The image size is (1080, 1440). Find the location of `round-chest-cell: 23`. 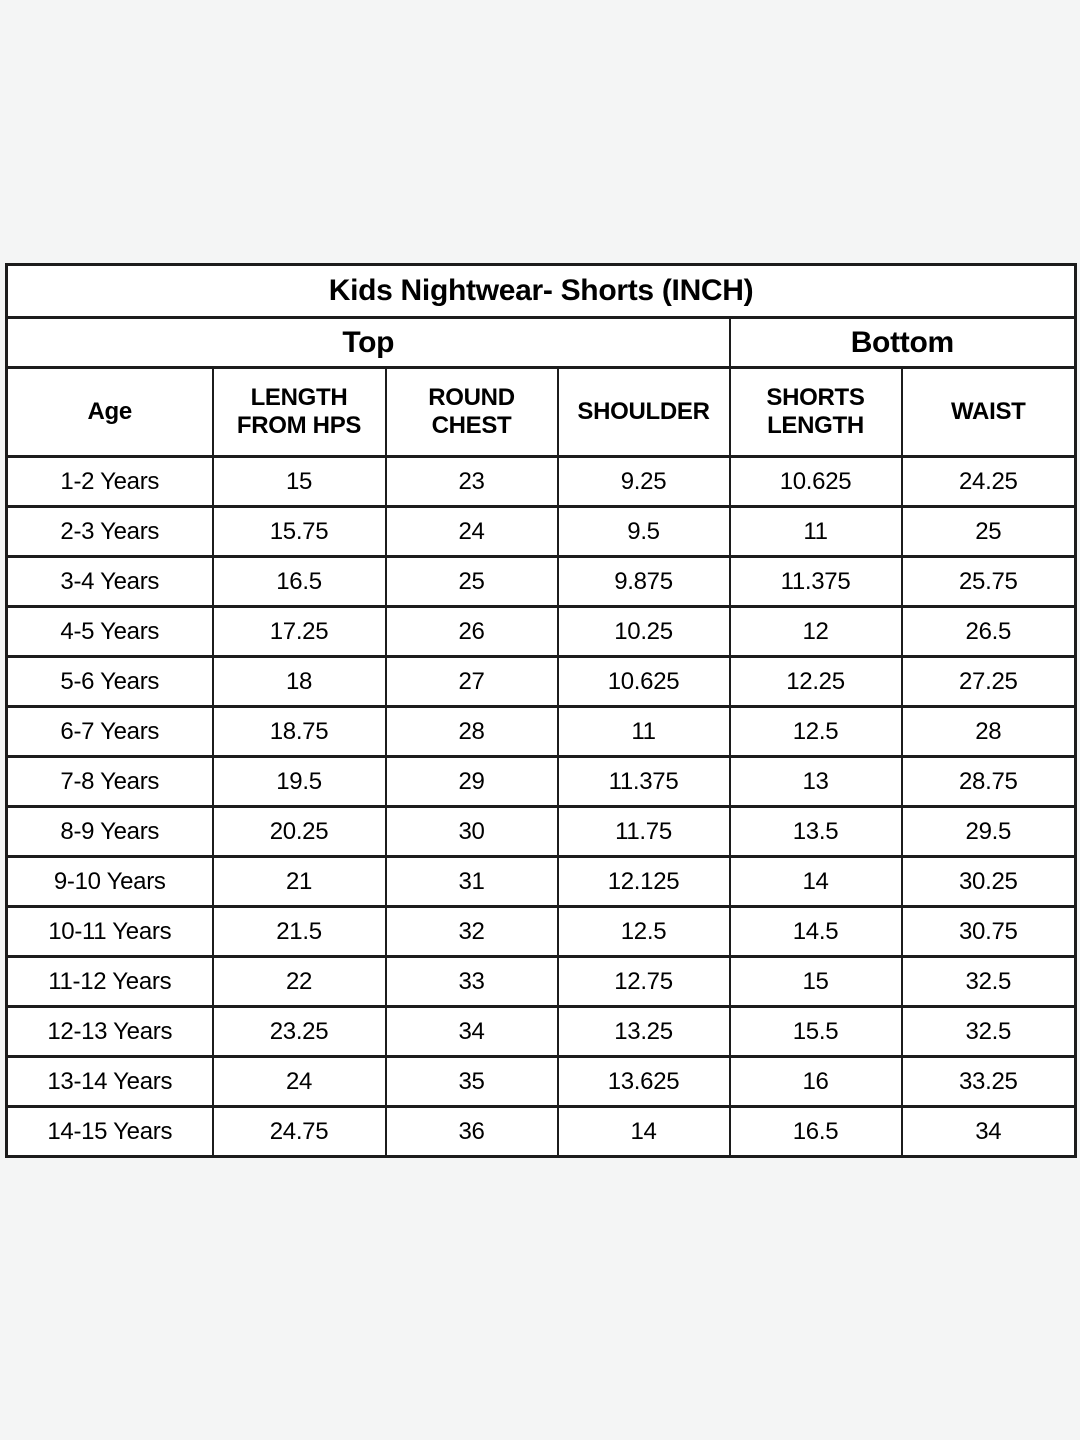

round-chest-cell: 23 is located at coordinates (471, 481).